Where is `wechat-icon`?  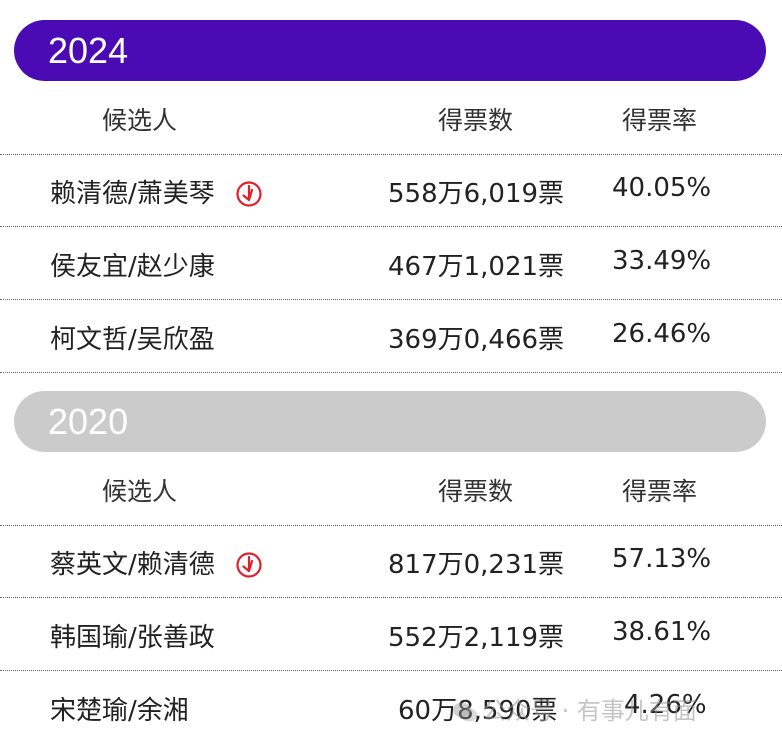
wechat-icon is located at coordinates (465, 712).